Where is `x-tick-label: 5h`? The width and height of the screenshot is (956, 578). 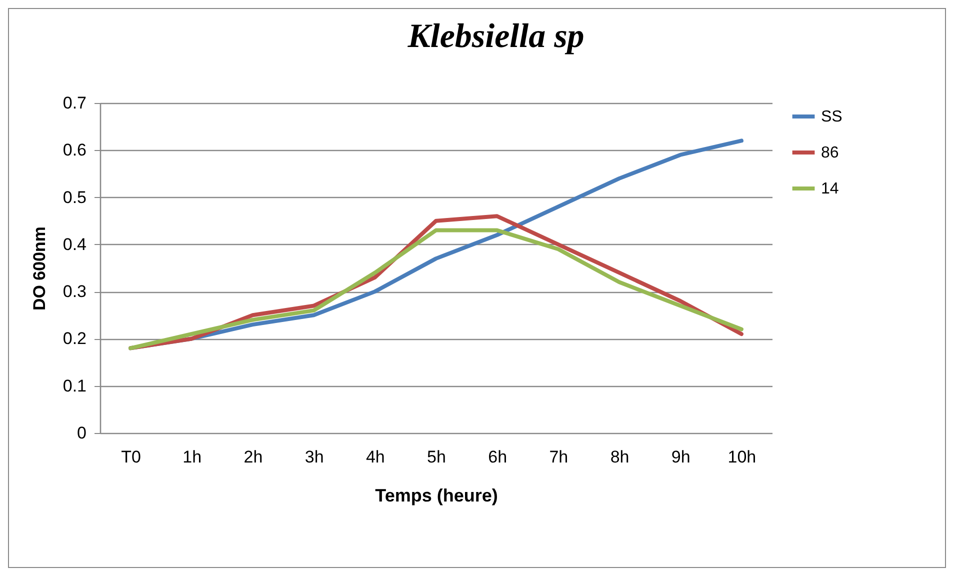
x-tick-label: 5h is located at coordinates (436, 457).